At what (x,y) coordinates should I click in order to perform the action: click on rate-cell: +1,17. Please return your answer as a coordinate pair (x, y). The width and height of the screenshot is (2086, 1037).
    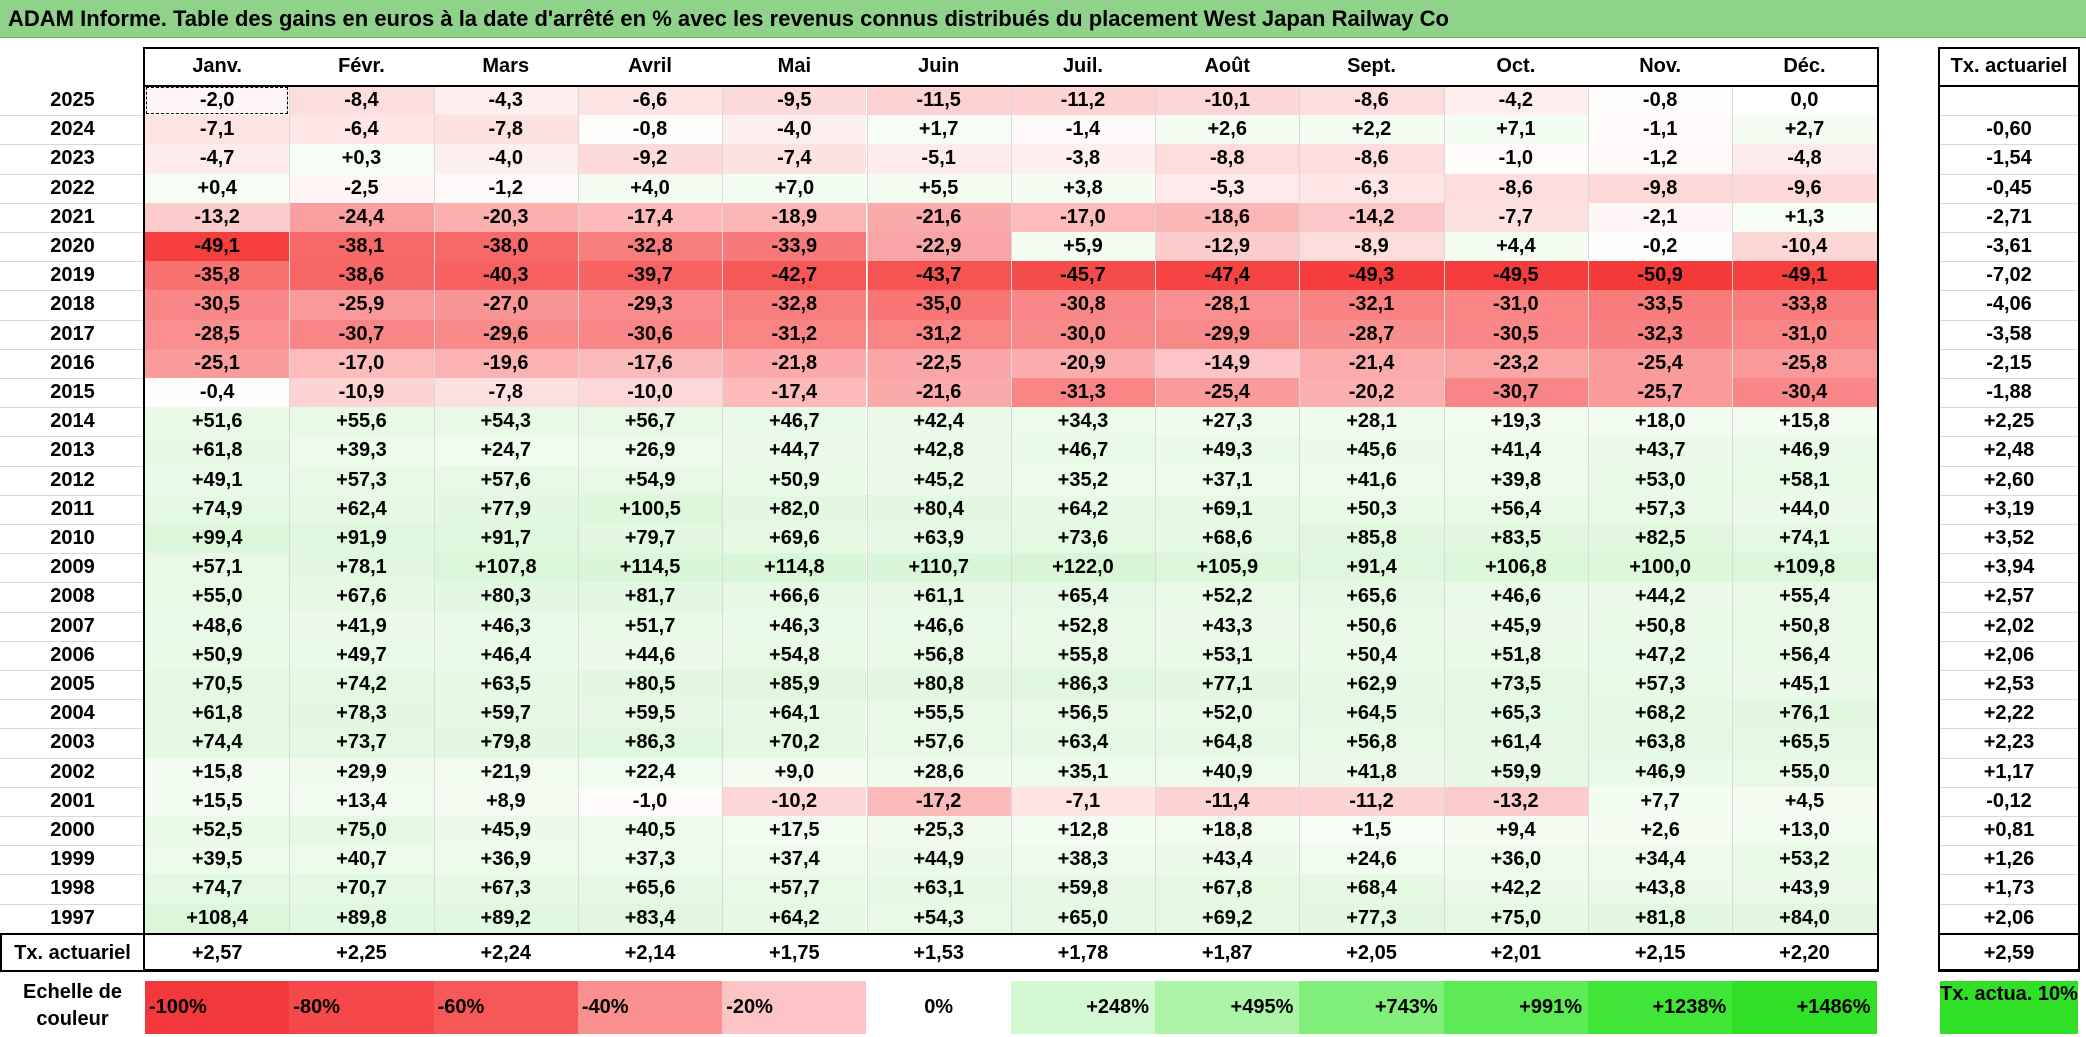
    Looking at the image, I should click on (2009, 771).